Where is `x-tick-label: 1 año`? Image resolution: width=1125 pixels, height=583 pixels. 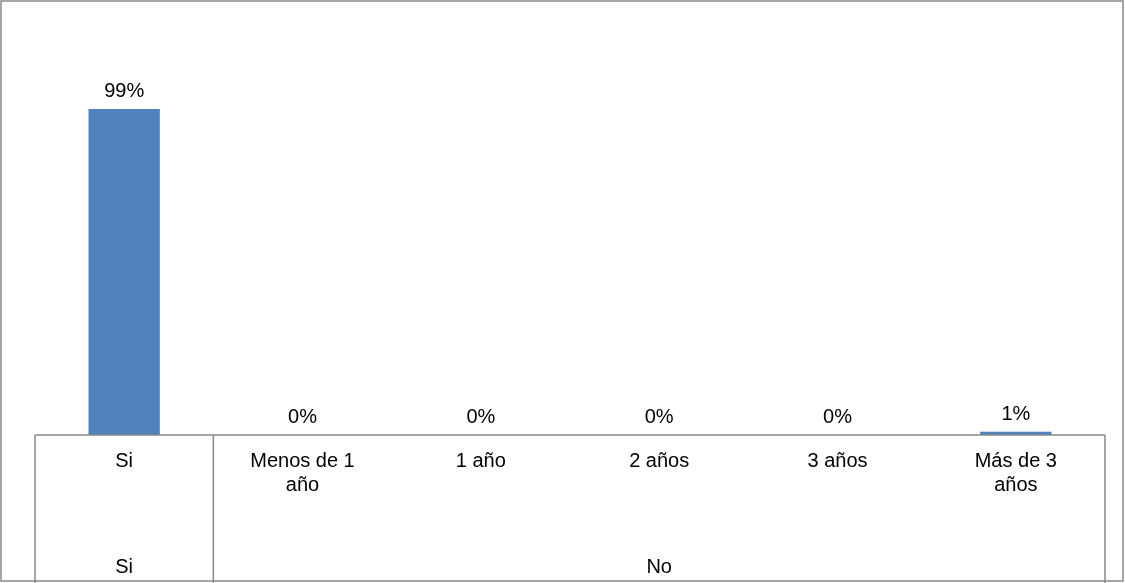
x-tick-label: 1 año is located at coordinates (480, 460).